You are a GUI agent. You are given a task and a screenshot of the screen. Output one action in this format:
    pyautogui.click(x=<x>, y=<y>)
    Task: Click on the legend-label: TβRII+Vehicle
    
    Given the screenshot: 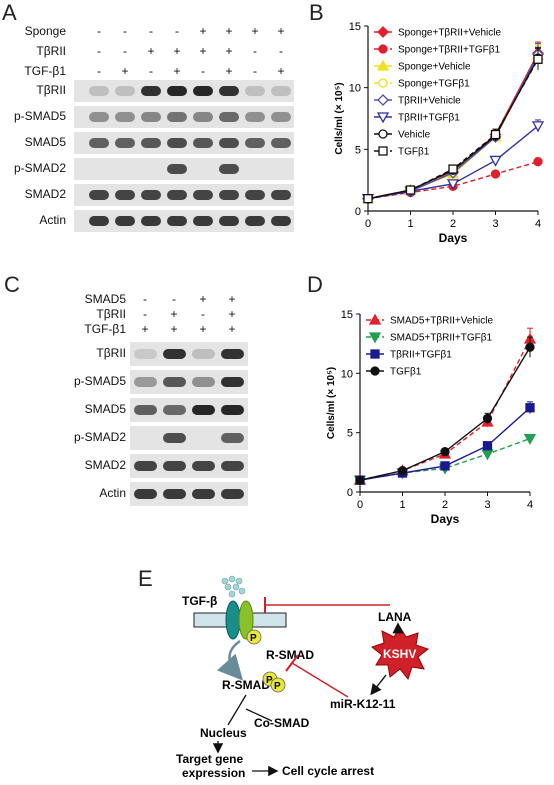 What is the action you would take?
    pyautogui.click(x=429, y=101)
    